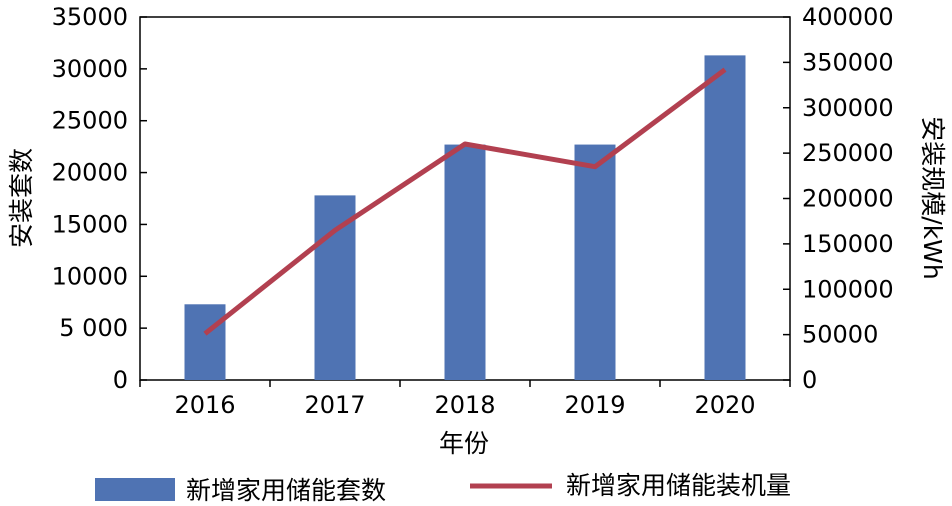 This screenshot has height=506, width=952. I want to click on right-axis-title: 安装规模/kWh, so click(932, 197).